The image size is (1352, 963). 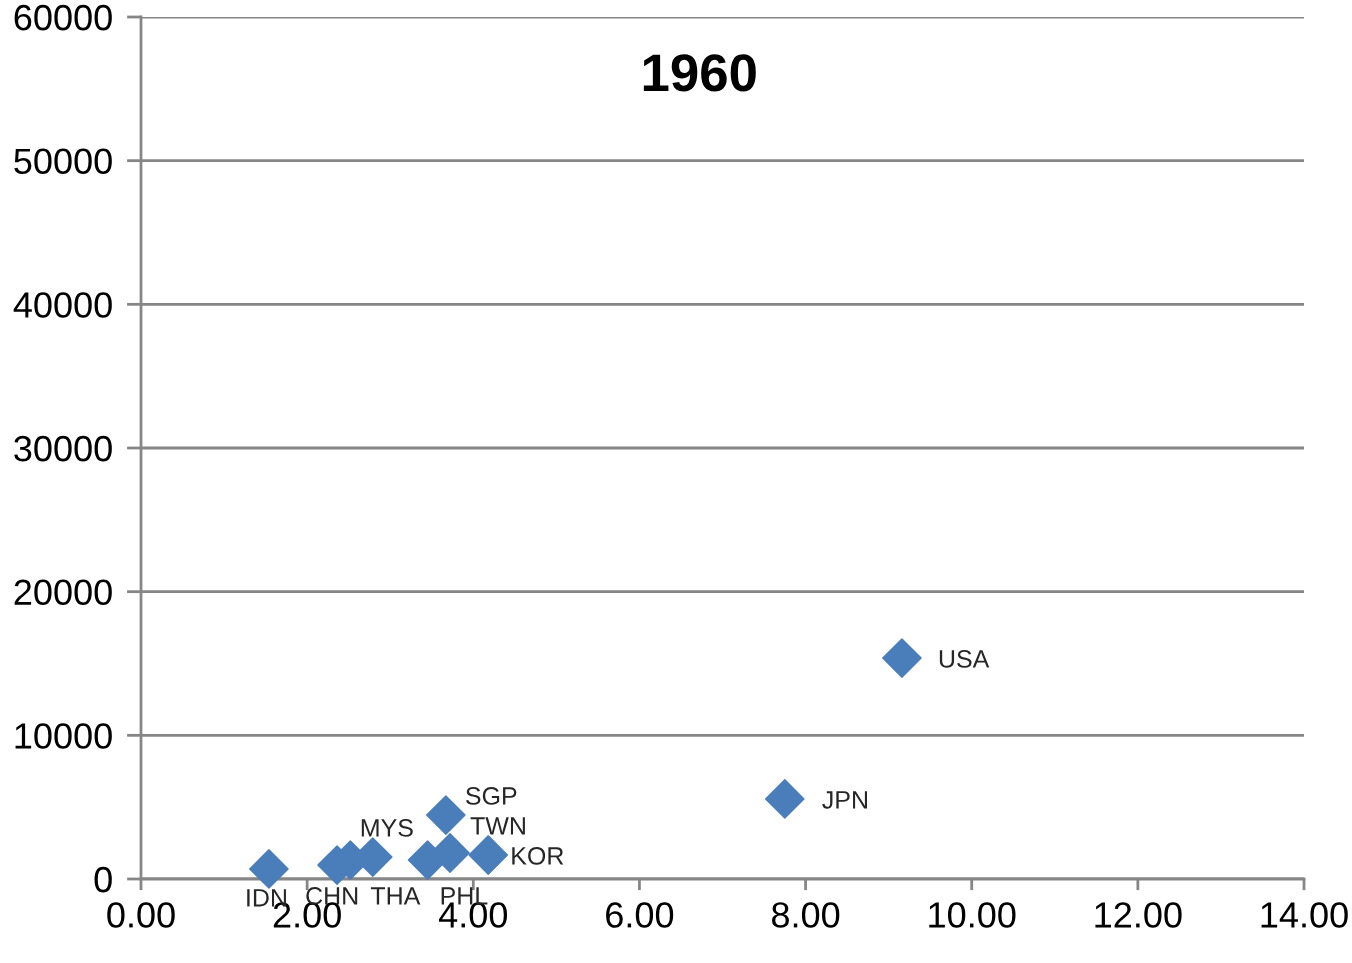 I want to click on x-tick-label: 14.00, so click(x=1304, y=915).